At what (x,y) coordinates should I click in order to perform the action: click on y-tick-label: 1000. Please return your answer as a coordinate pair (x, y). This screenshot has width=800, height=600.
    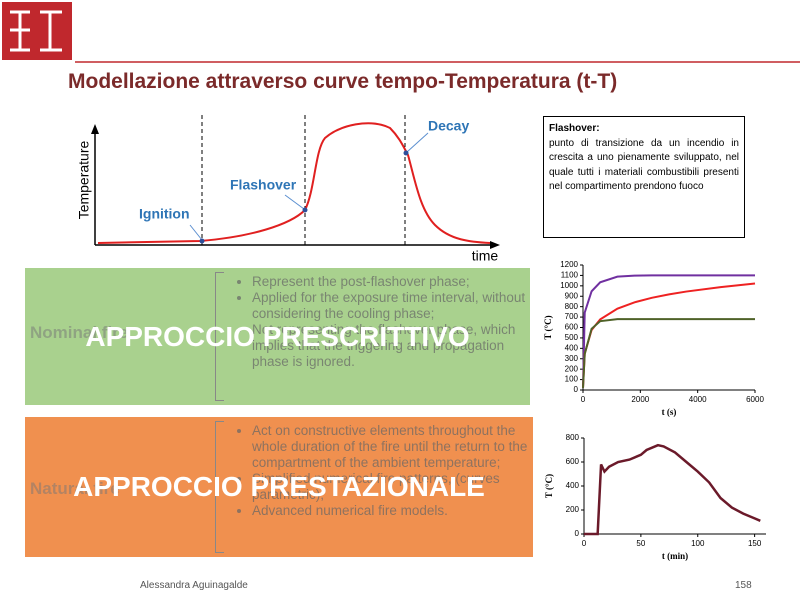
    Looking at the image, I should click on (569, 285).